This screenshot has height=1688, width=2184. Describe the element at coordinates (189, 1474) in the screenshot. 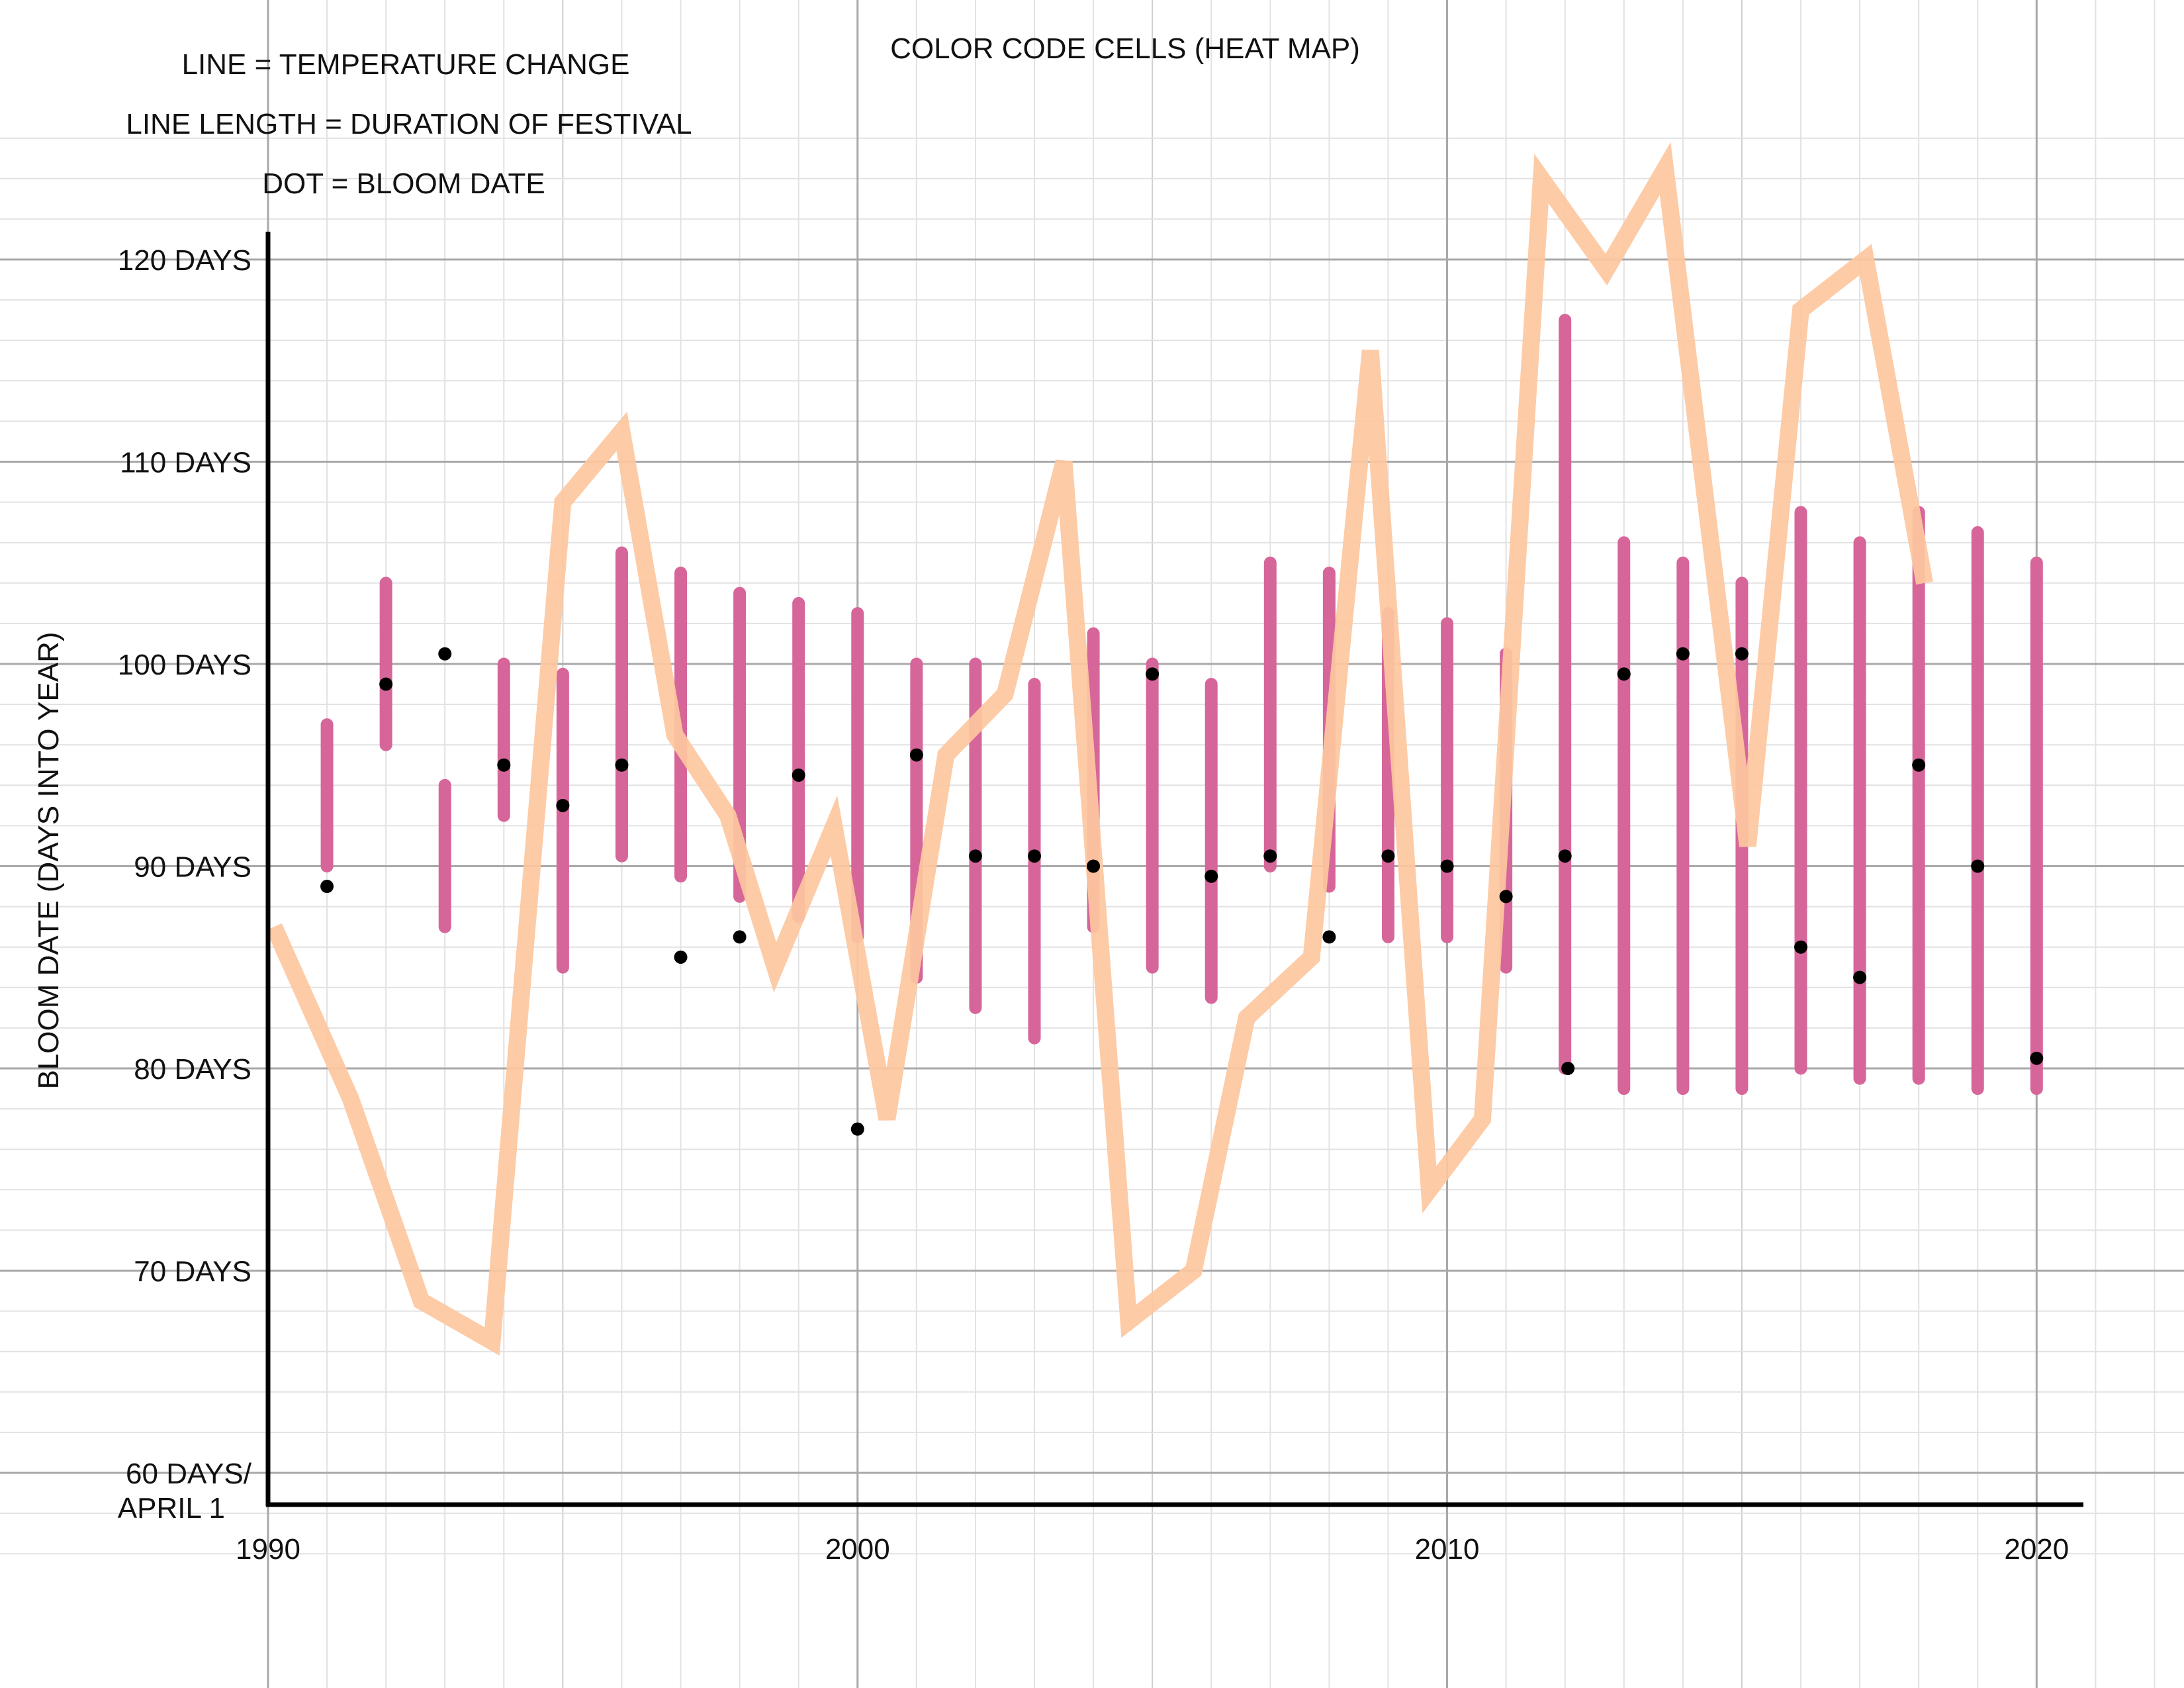

I see `y-tick-label-60: 60 DAYS/` at that location.